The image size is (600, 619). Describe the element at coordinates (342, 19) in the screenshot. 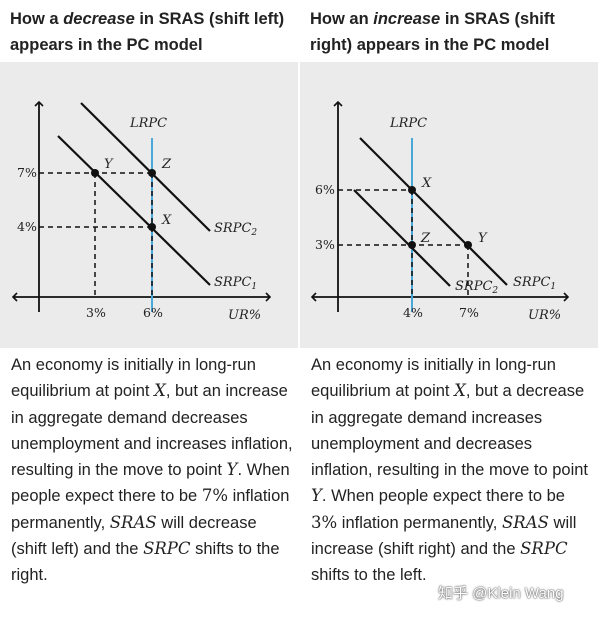

I see `right-heading-pre: How an` at that location.